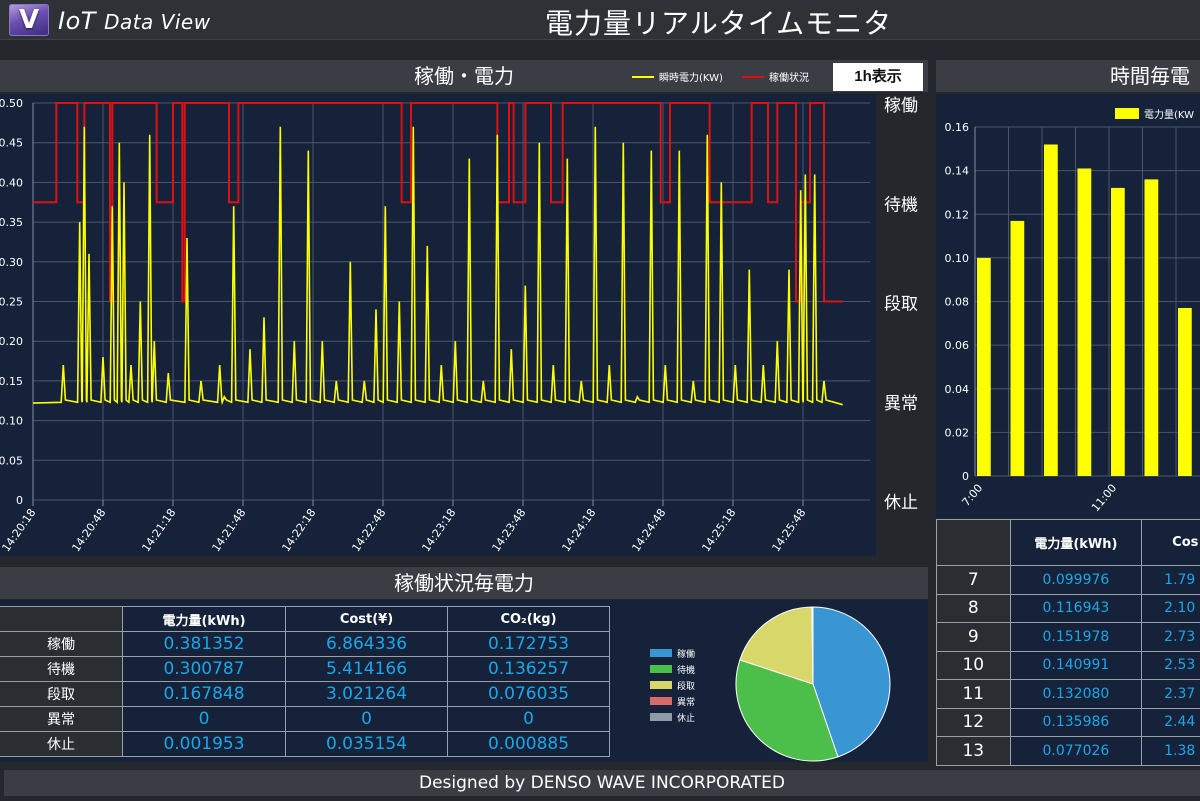 The image size is (1200, 801). What do you see at coordinates (1170, 751) in the screenshot?
I see `hourly-cost-cell: 1.38` at bounding box center [1170, 751].